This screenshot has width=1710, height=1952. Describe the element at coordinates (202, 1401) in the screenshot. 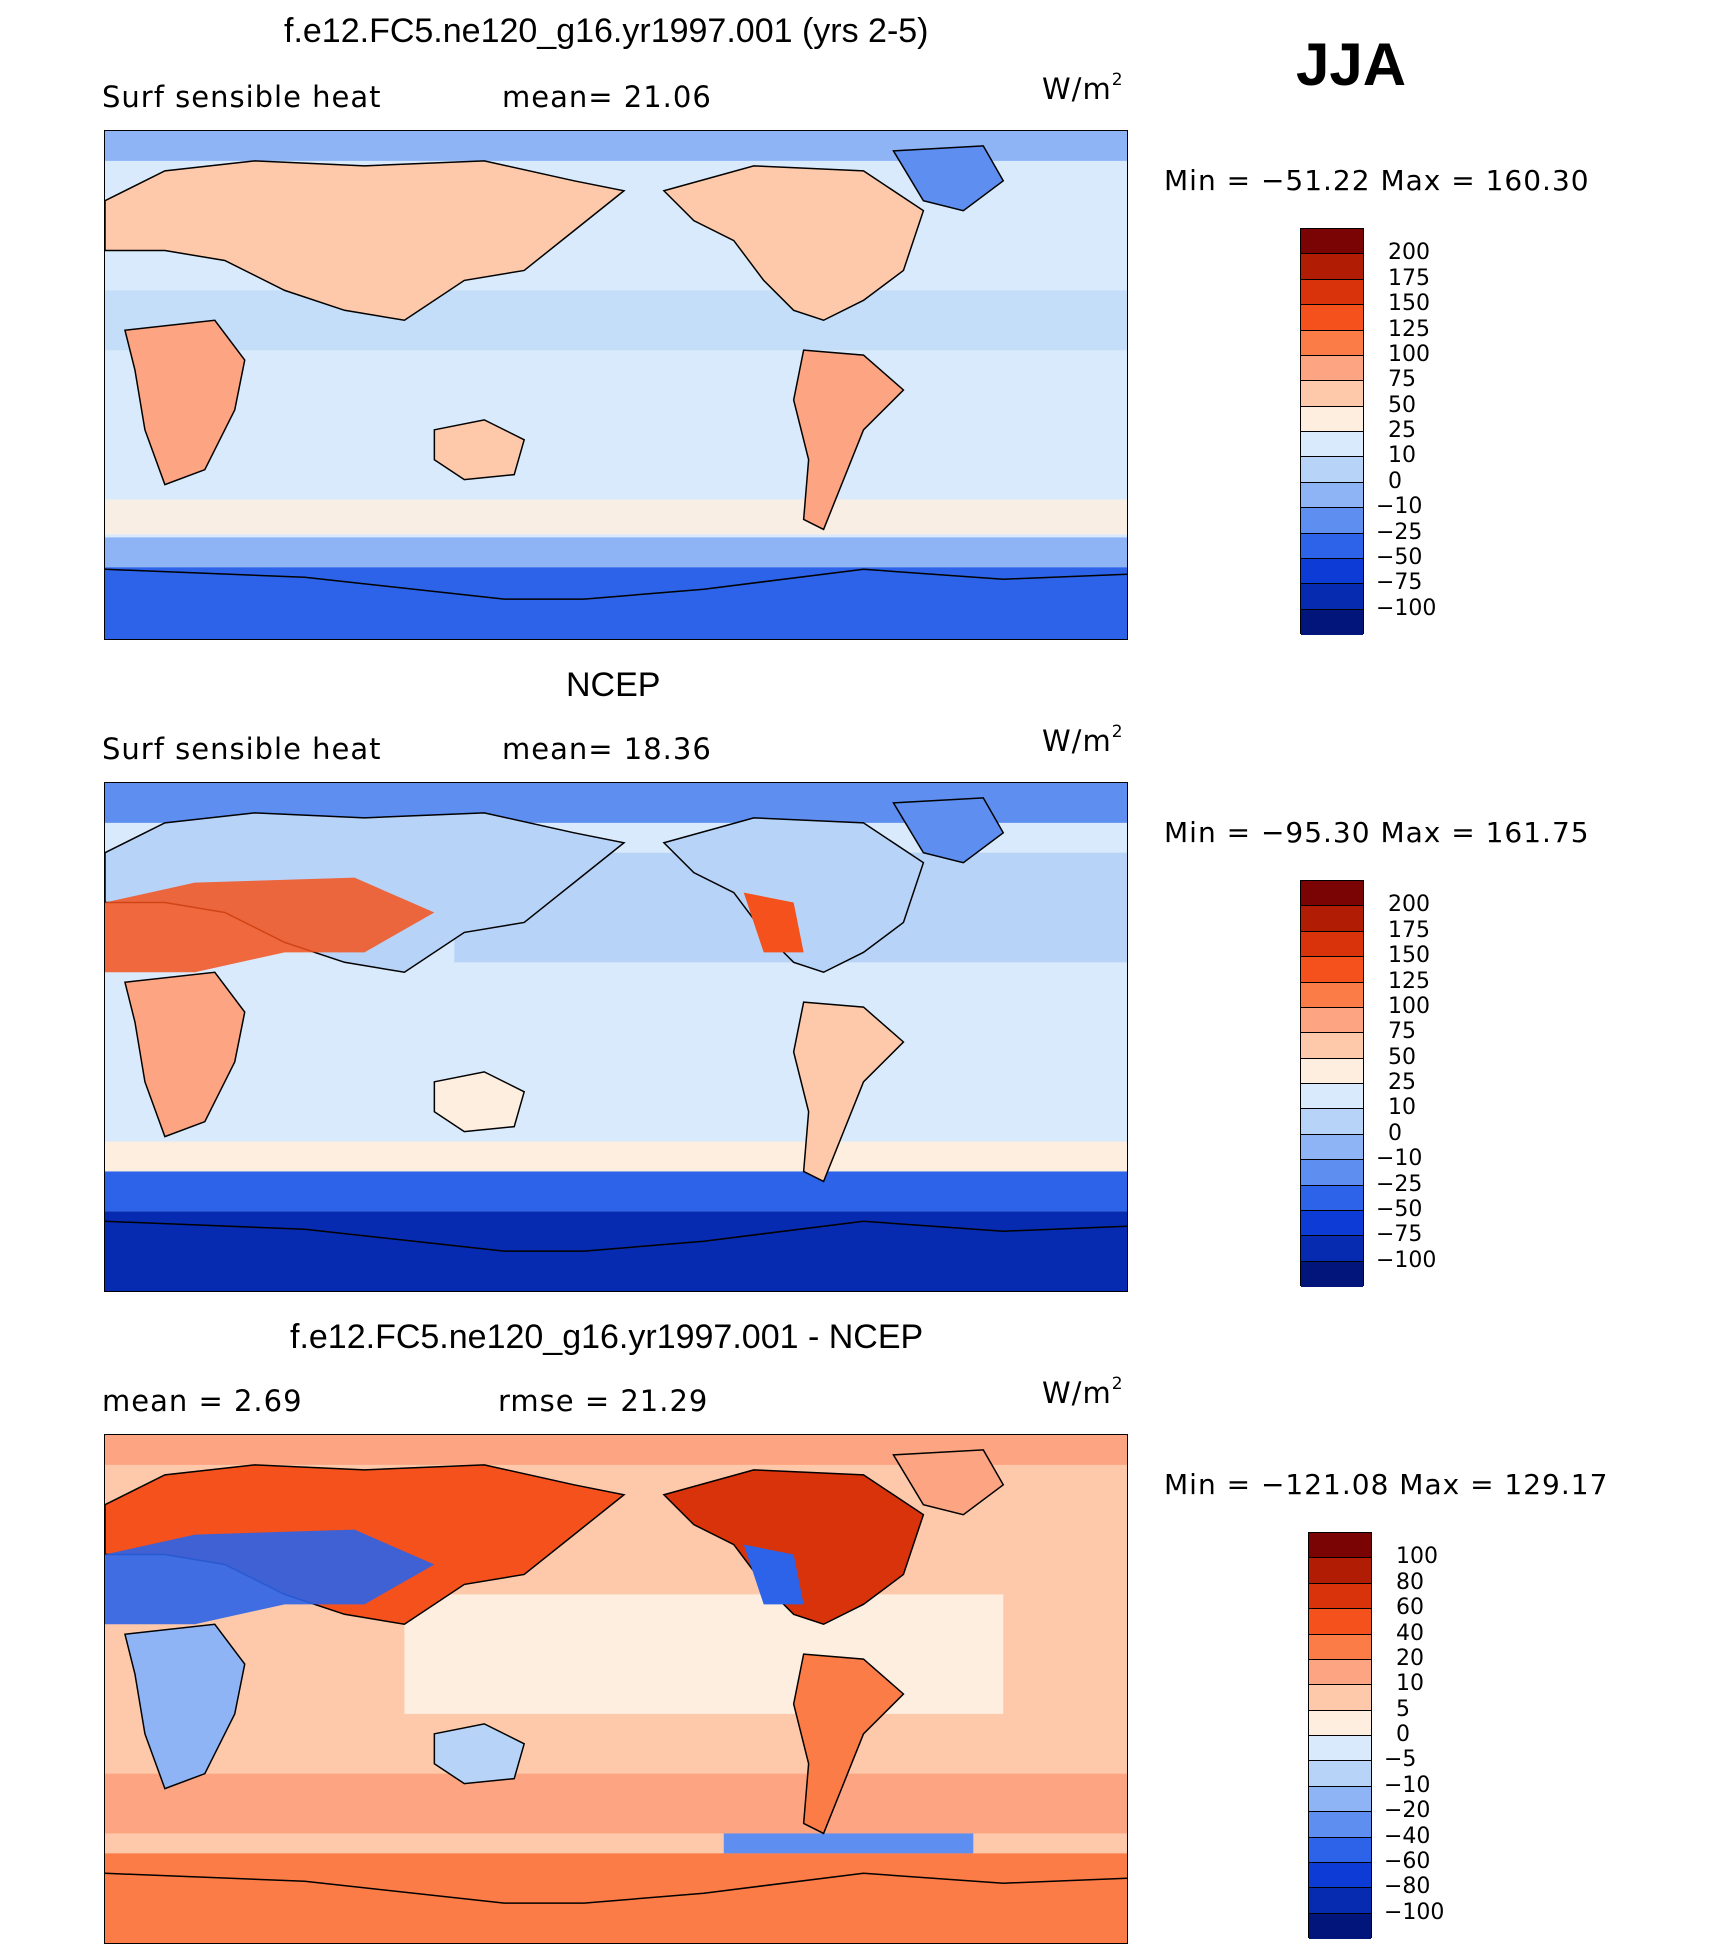

I see `panel-3-mean-label: mean = 2.69` at that location.